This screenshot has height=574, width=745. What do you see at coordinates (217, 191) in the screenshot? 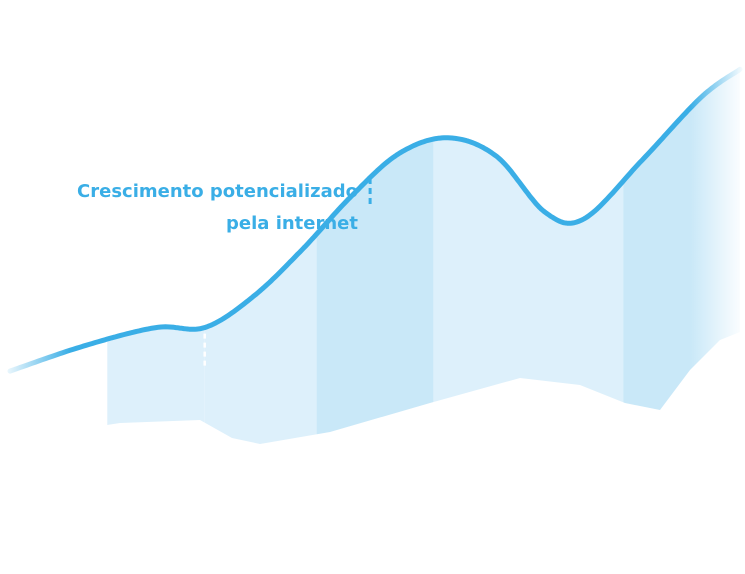
I see `annotation-line-1: Crescimento potencializado` at bounding box center [217, 191].